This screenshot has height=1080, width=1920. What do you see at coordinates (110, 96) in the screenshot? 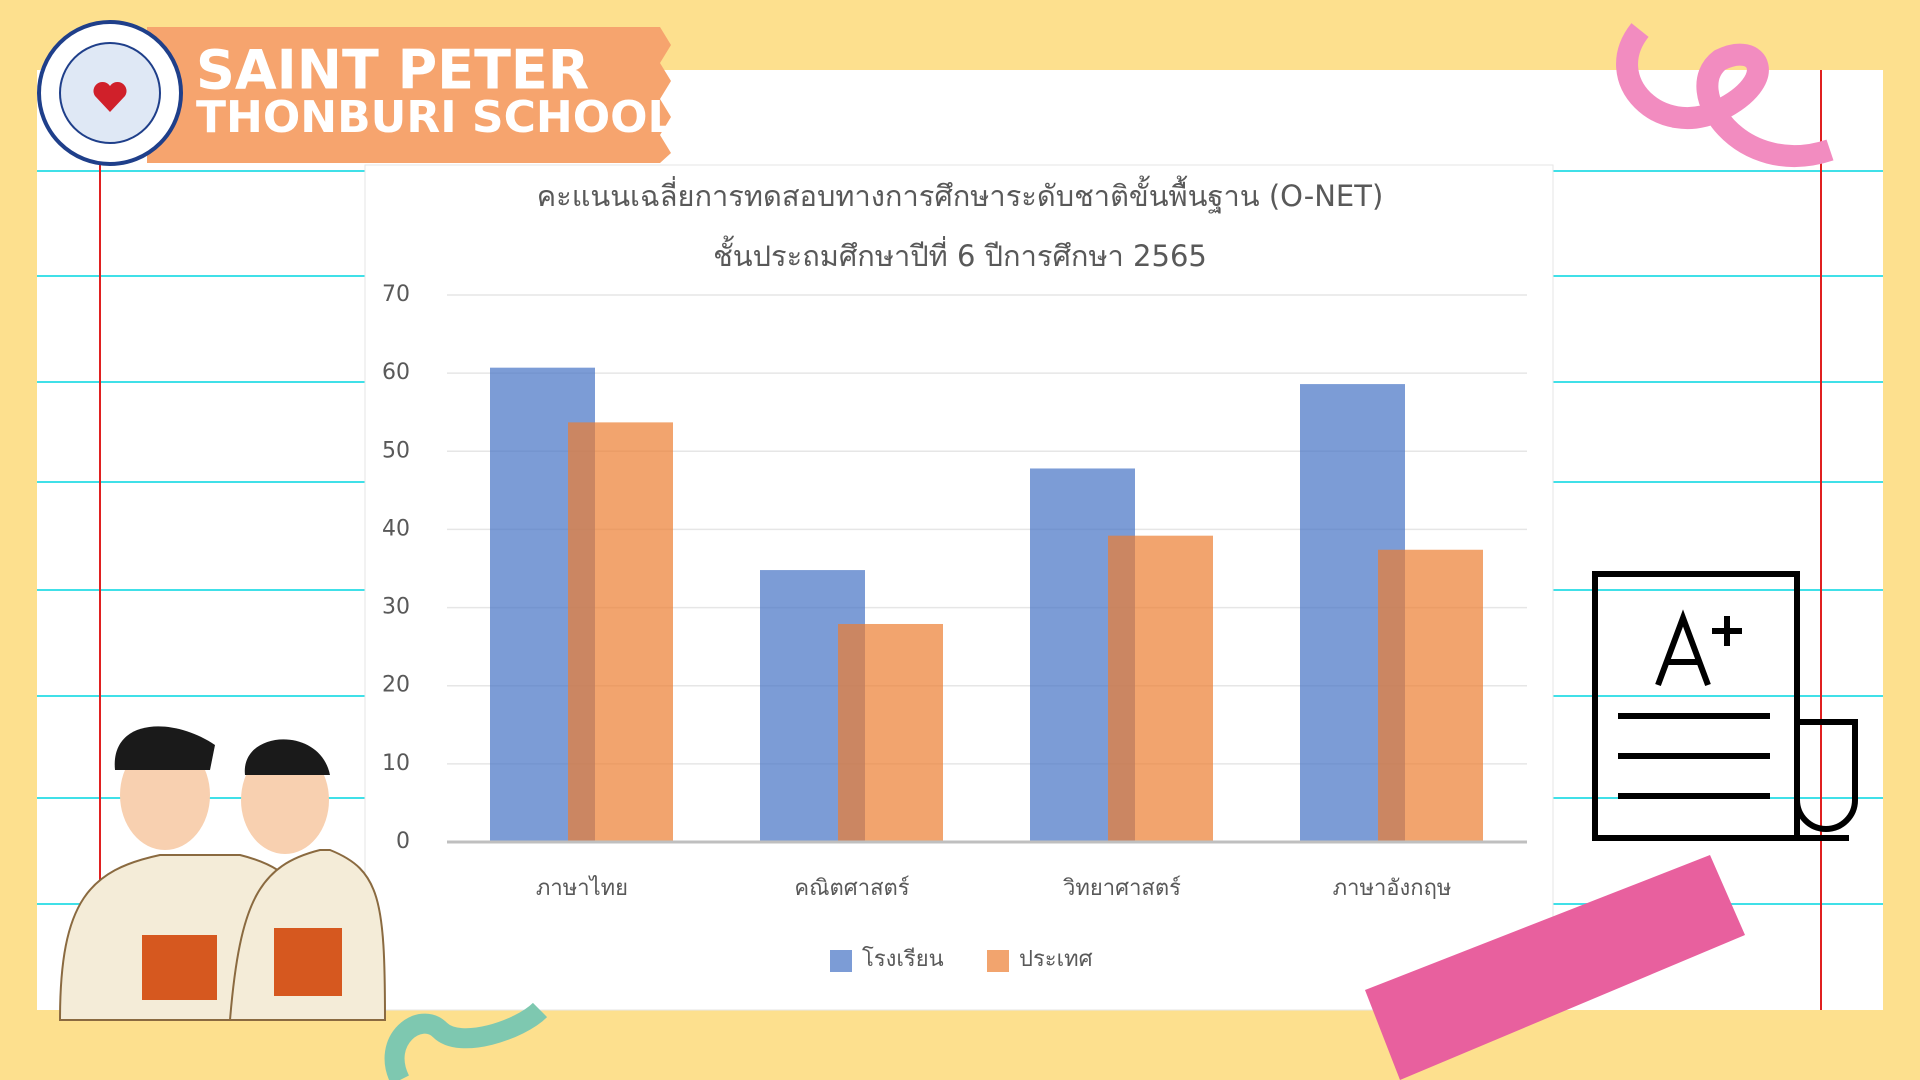
I see `logo-heart` at bounding box center [110, 96].